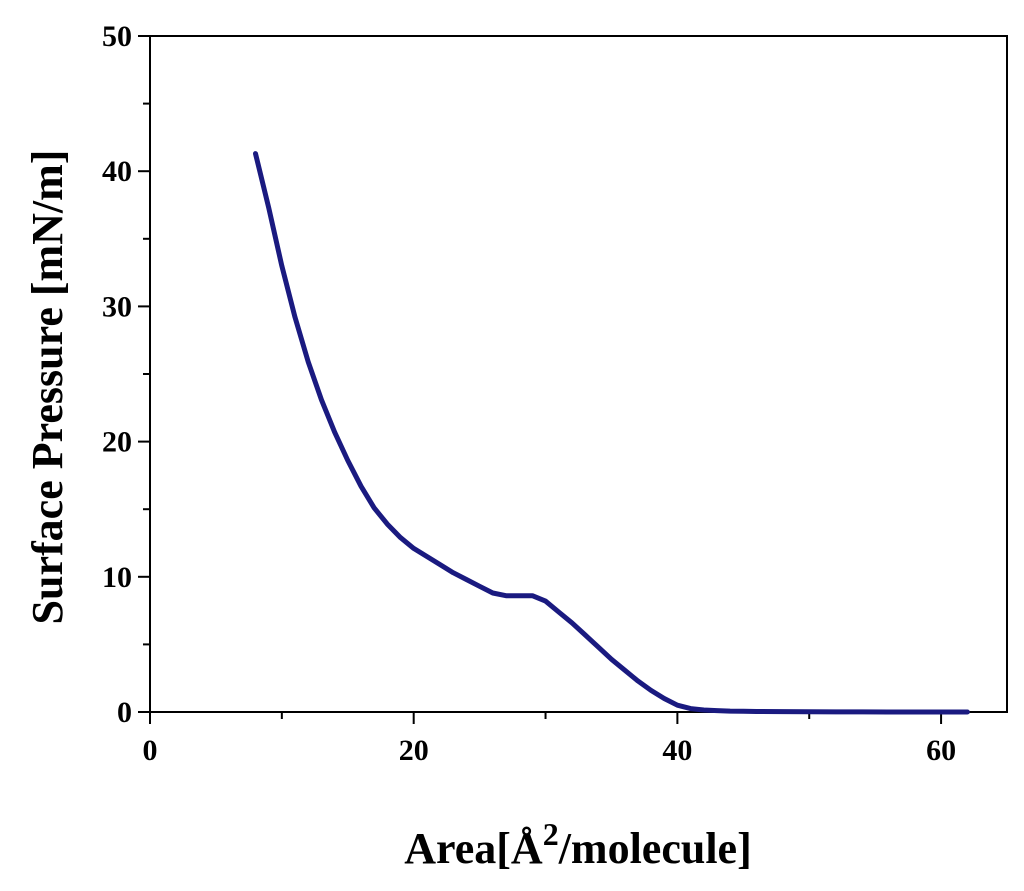  I want to click on y-tick-label: 40, so click(117, 171).